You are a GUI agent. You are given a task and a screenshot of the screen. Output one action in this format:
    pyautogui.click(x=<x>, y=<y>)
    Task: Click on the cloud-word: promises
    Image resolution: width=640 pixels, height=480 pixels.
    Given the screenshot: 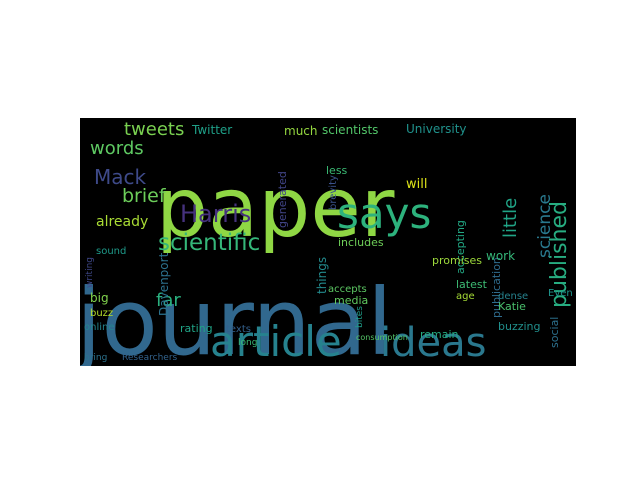 What is the action you would take?
    pyautogui.click(x=457, y=260)
    